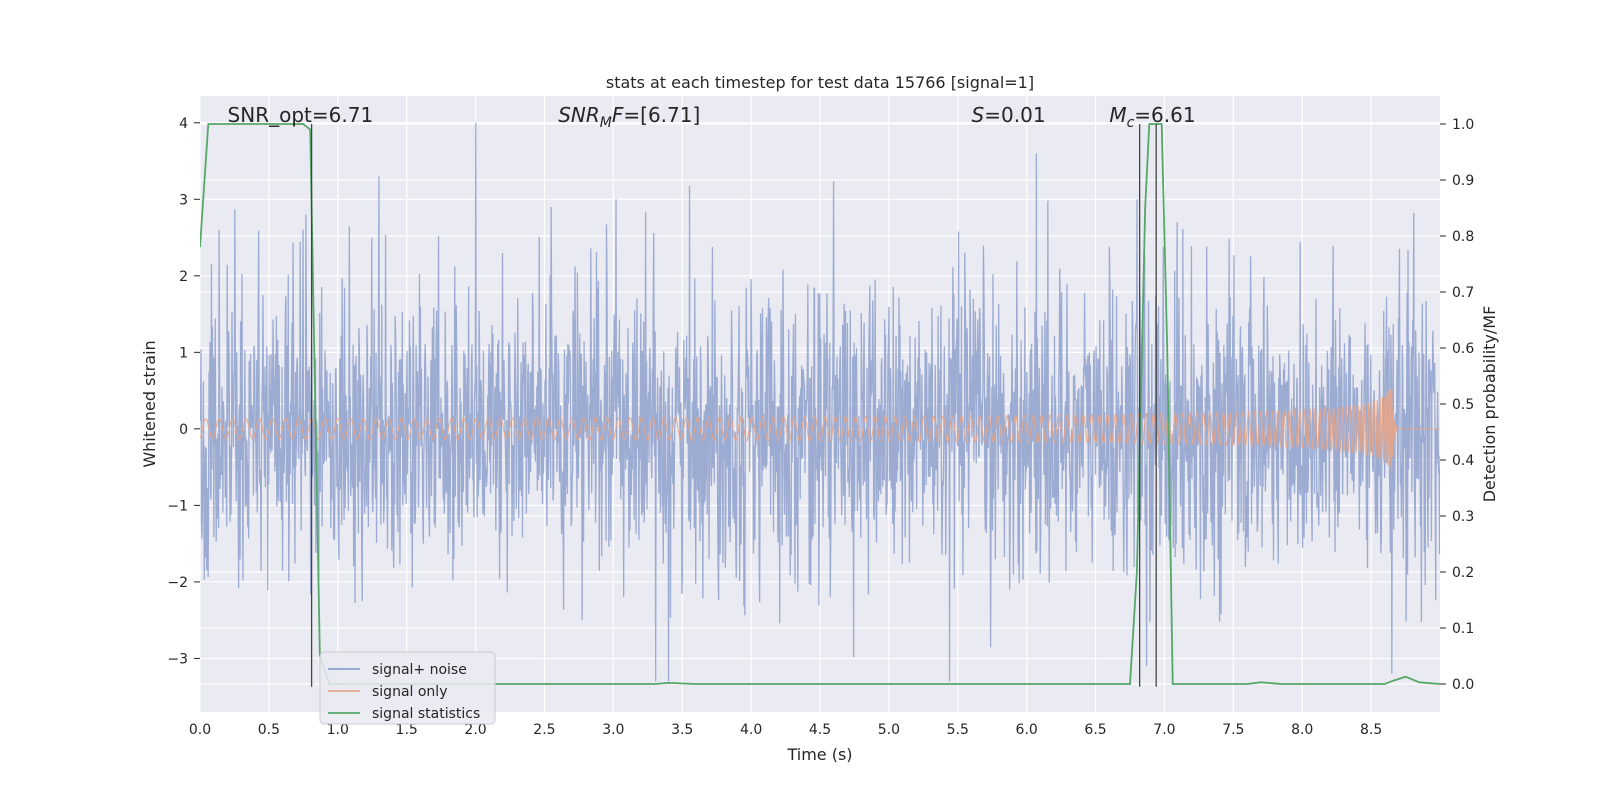 This screenshot has width=1600, height=800. Describe the element at coordinates (712, 117) in the screenshot. I see `annotations: SNR_opt=6.71 SNRMF=[6.71] S=0.01 Mc=6.61` at that location.